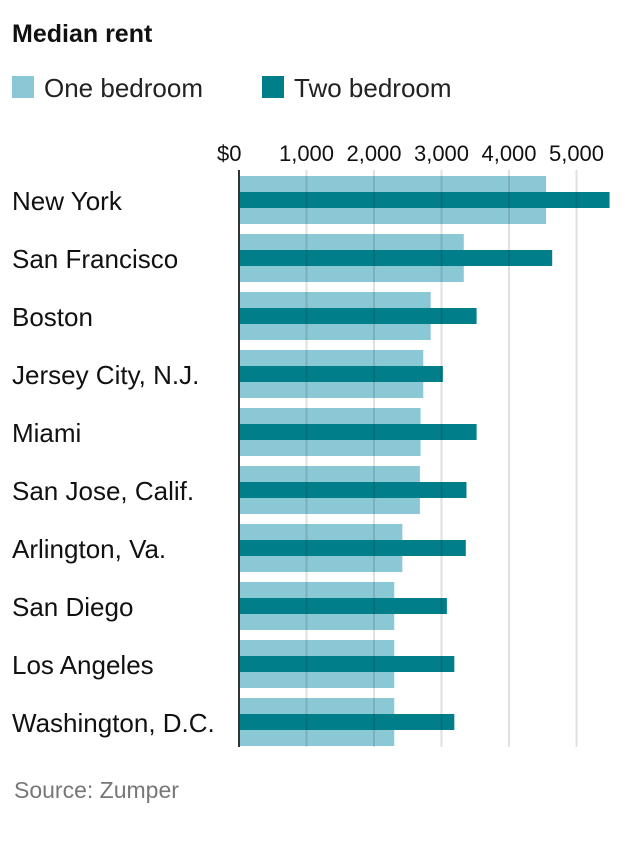 The image size is (638, 841). What do you see at coordinates (508, 153) in the screenshot?
I see `x-tick-label: 4,000` at bounding box center [508, 153].